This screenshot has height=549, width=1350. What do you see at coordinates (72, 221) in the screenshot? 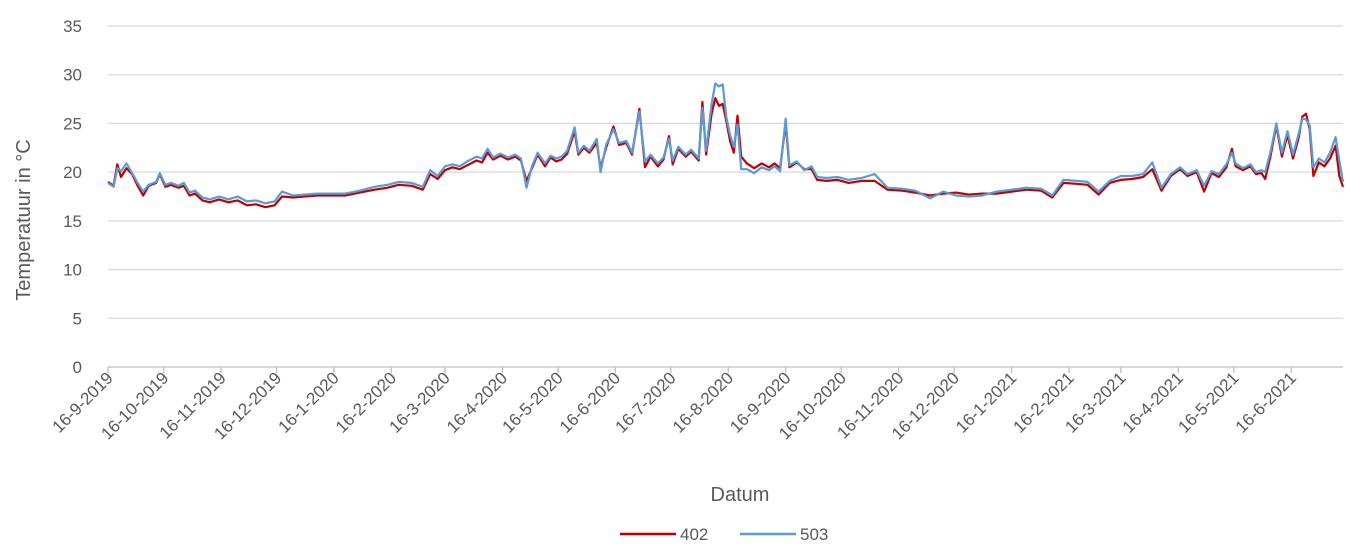
I see `y-tick-label: 15` at bounding box center [72, 221].